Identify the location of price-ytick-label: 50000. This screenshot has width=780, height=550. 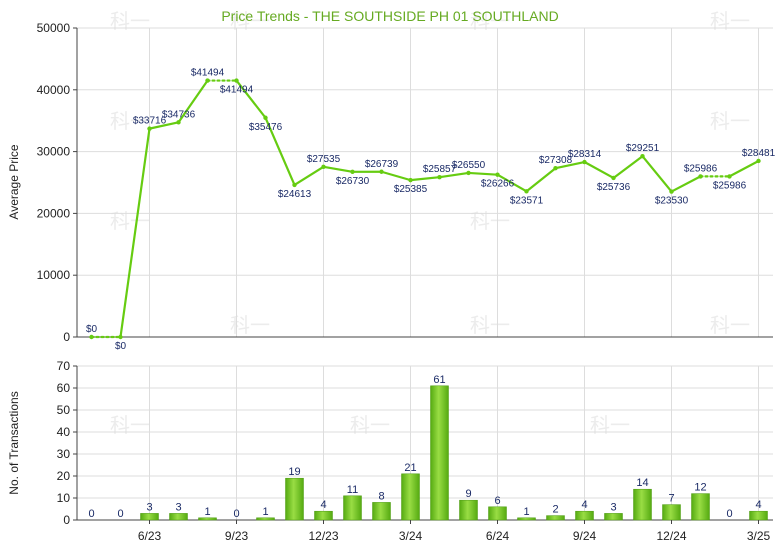
(54, 28).